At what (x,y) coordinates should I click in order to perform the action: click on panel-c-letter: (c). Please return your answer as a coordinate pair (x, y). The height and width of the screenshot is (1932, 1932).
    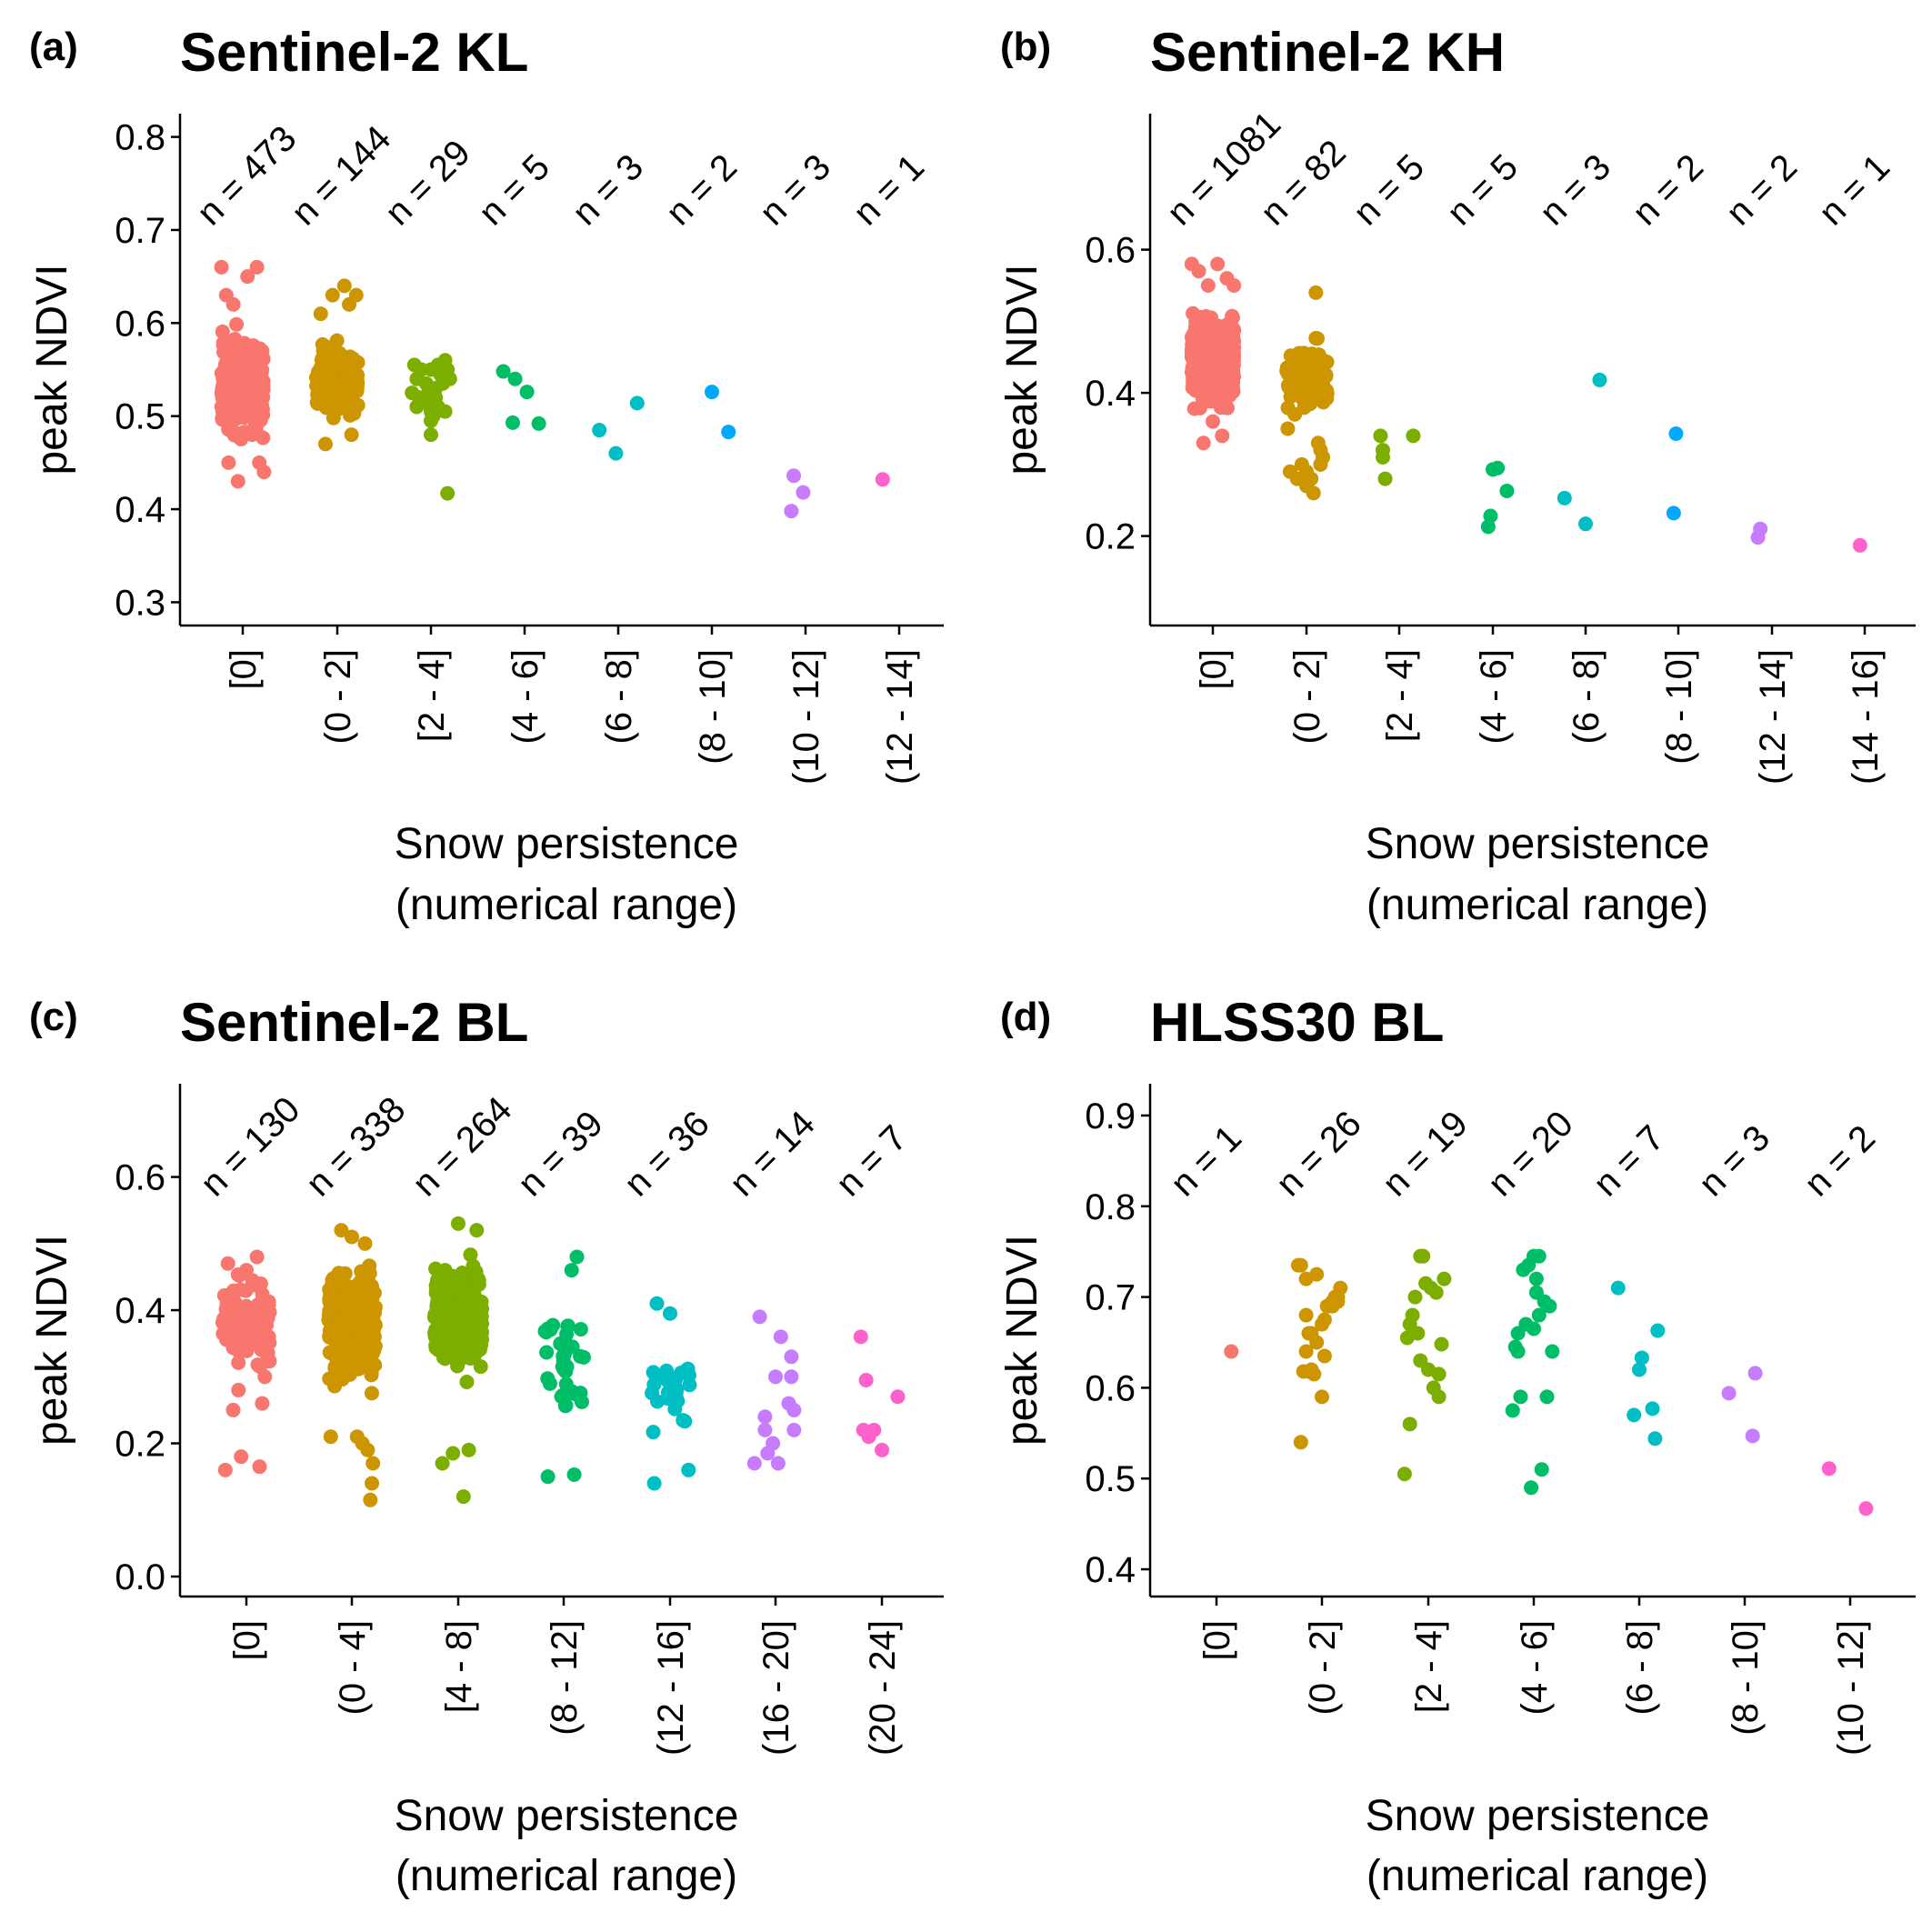
    Looking at the image, I should click on (53, 1017).